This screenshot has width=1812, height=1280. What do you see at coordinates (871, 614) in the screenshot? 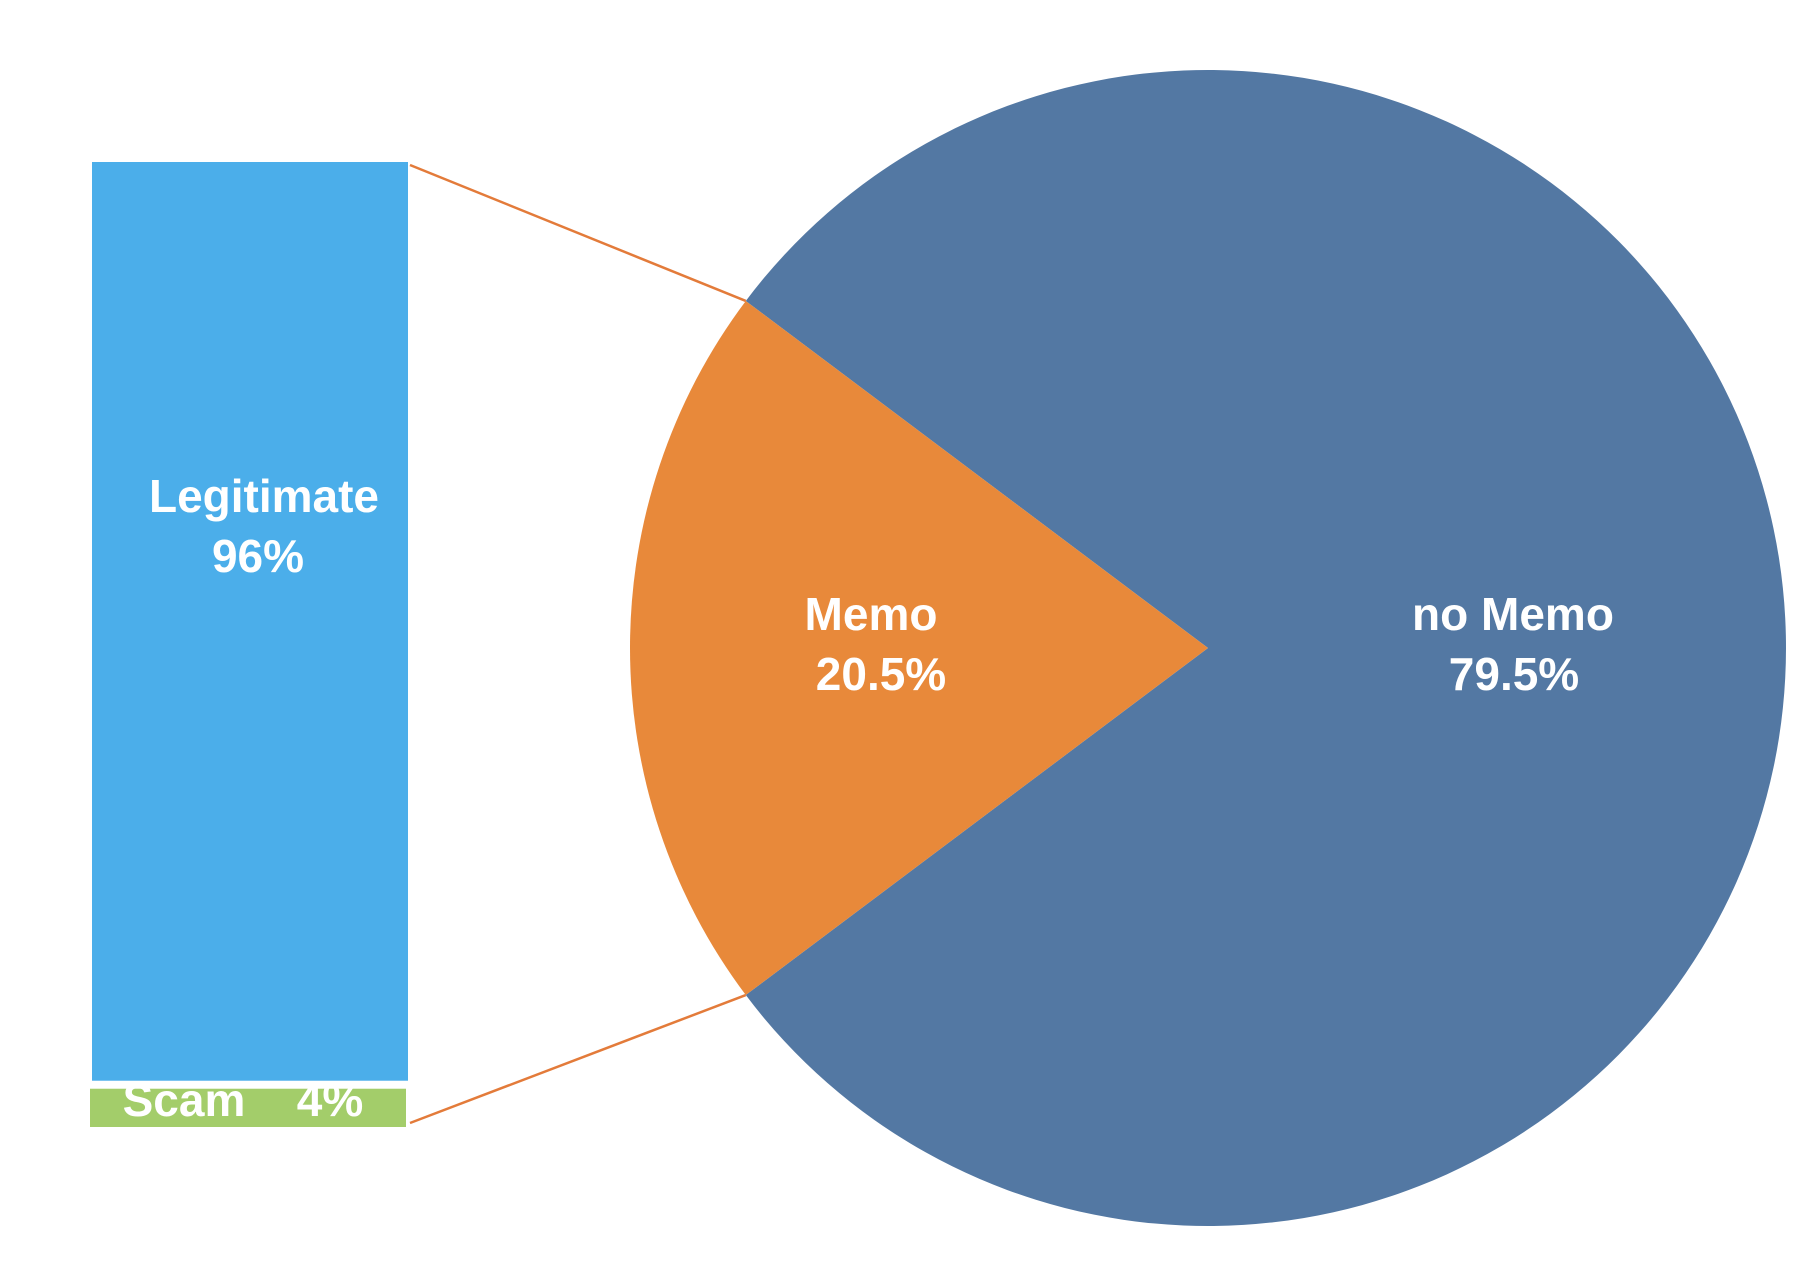
I see `label-memo-name: Memo` at bounding box center [871, 614].